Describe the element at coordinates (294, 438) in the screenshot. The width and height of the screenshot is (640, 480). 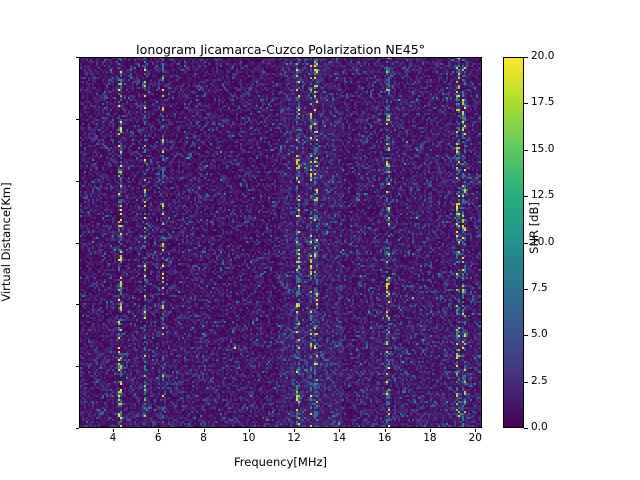
I see `x-tick-label: 12` at that location.